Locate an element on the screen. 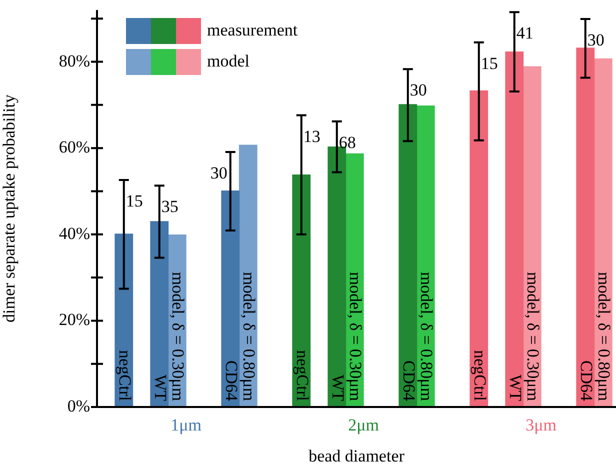 The image size is (616, 469). annotation: 68 is located at coordinates (347, 142).